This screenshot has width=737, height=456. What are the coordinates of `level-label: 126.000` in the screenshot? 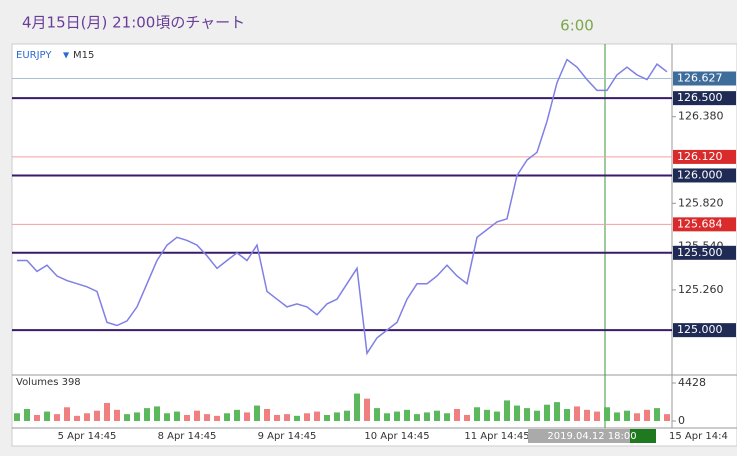 It's located at (700, 174).